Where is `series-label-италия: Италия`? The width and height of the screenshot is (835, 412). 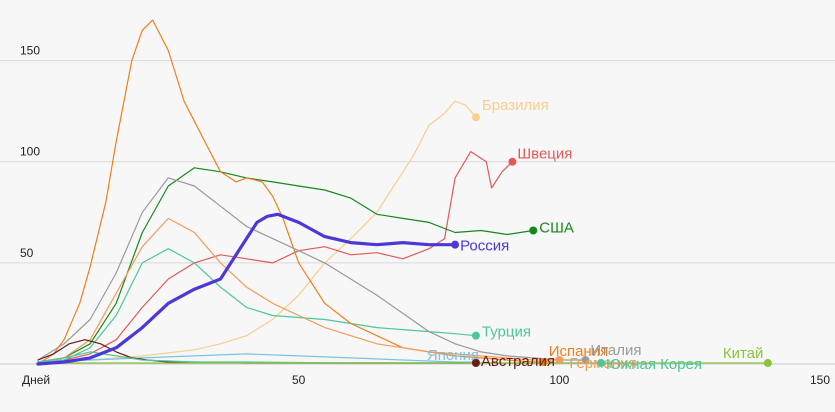
series-label-италия: Италия is located at coordinates (615, 350).